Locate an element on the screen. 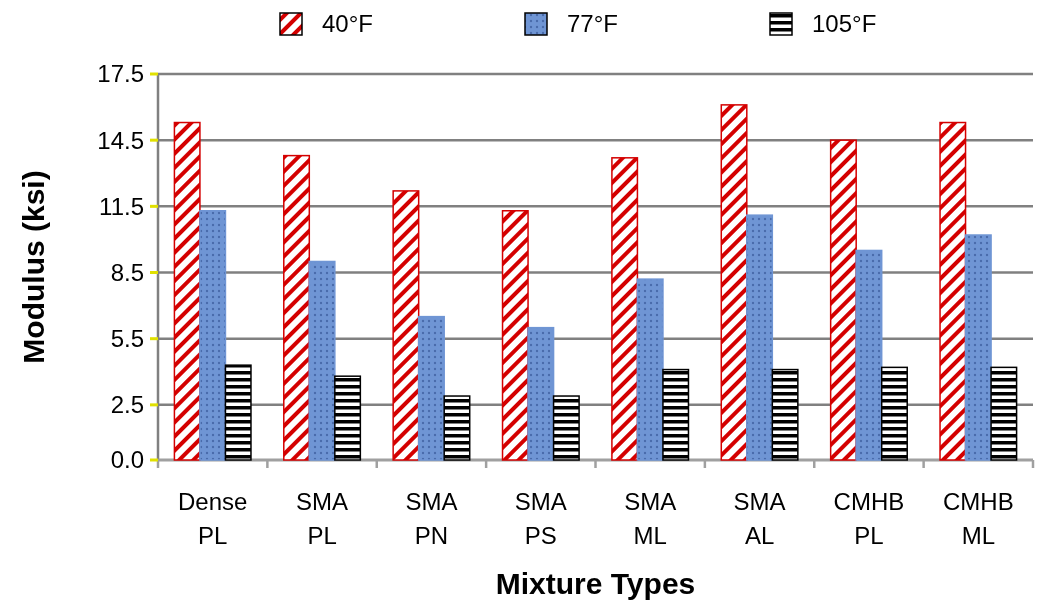  x-tick-label: SMA ML is located at coordinates (650, 518).